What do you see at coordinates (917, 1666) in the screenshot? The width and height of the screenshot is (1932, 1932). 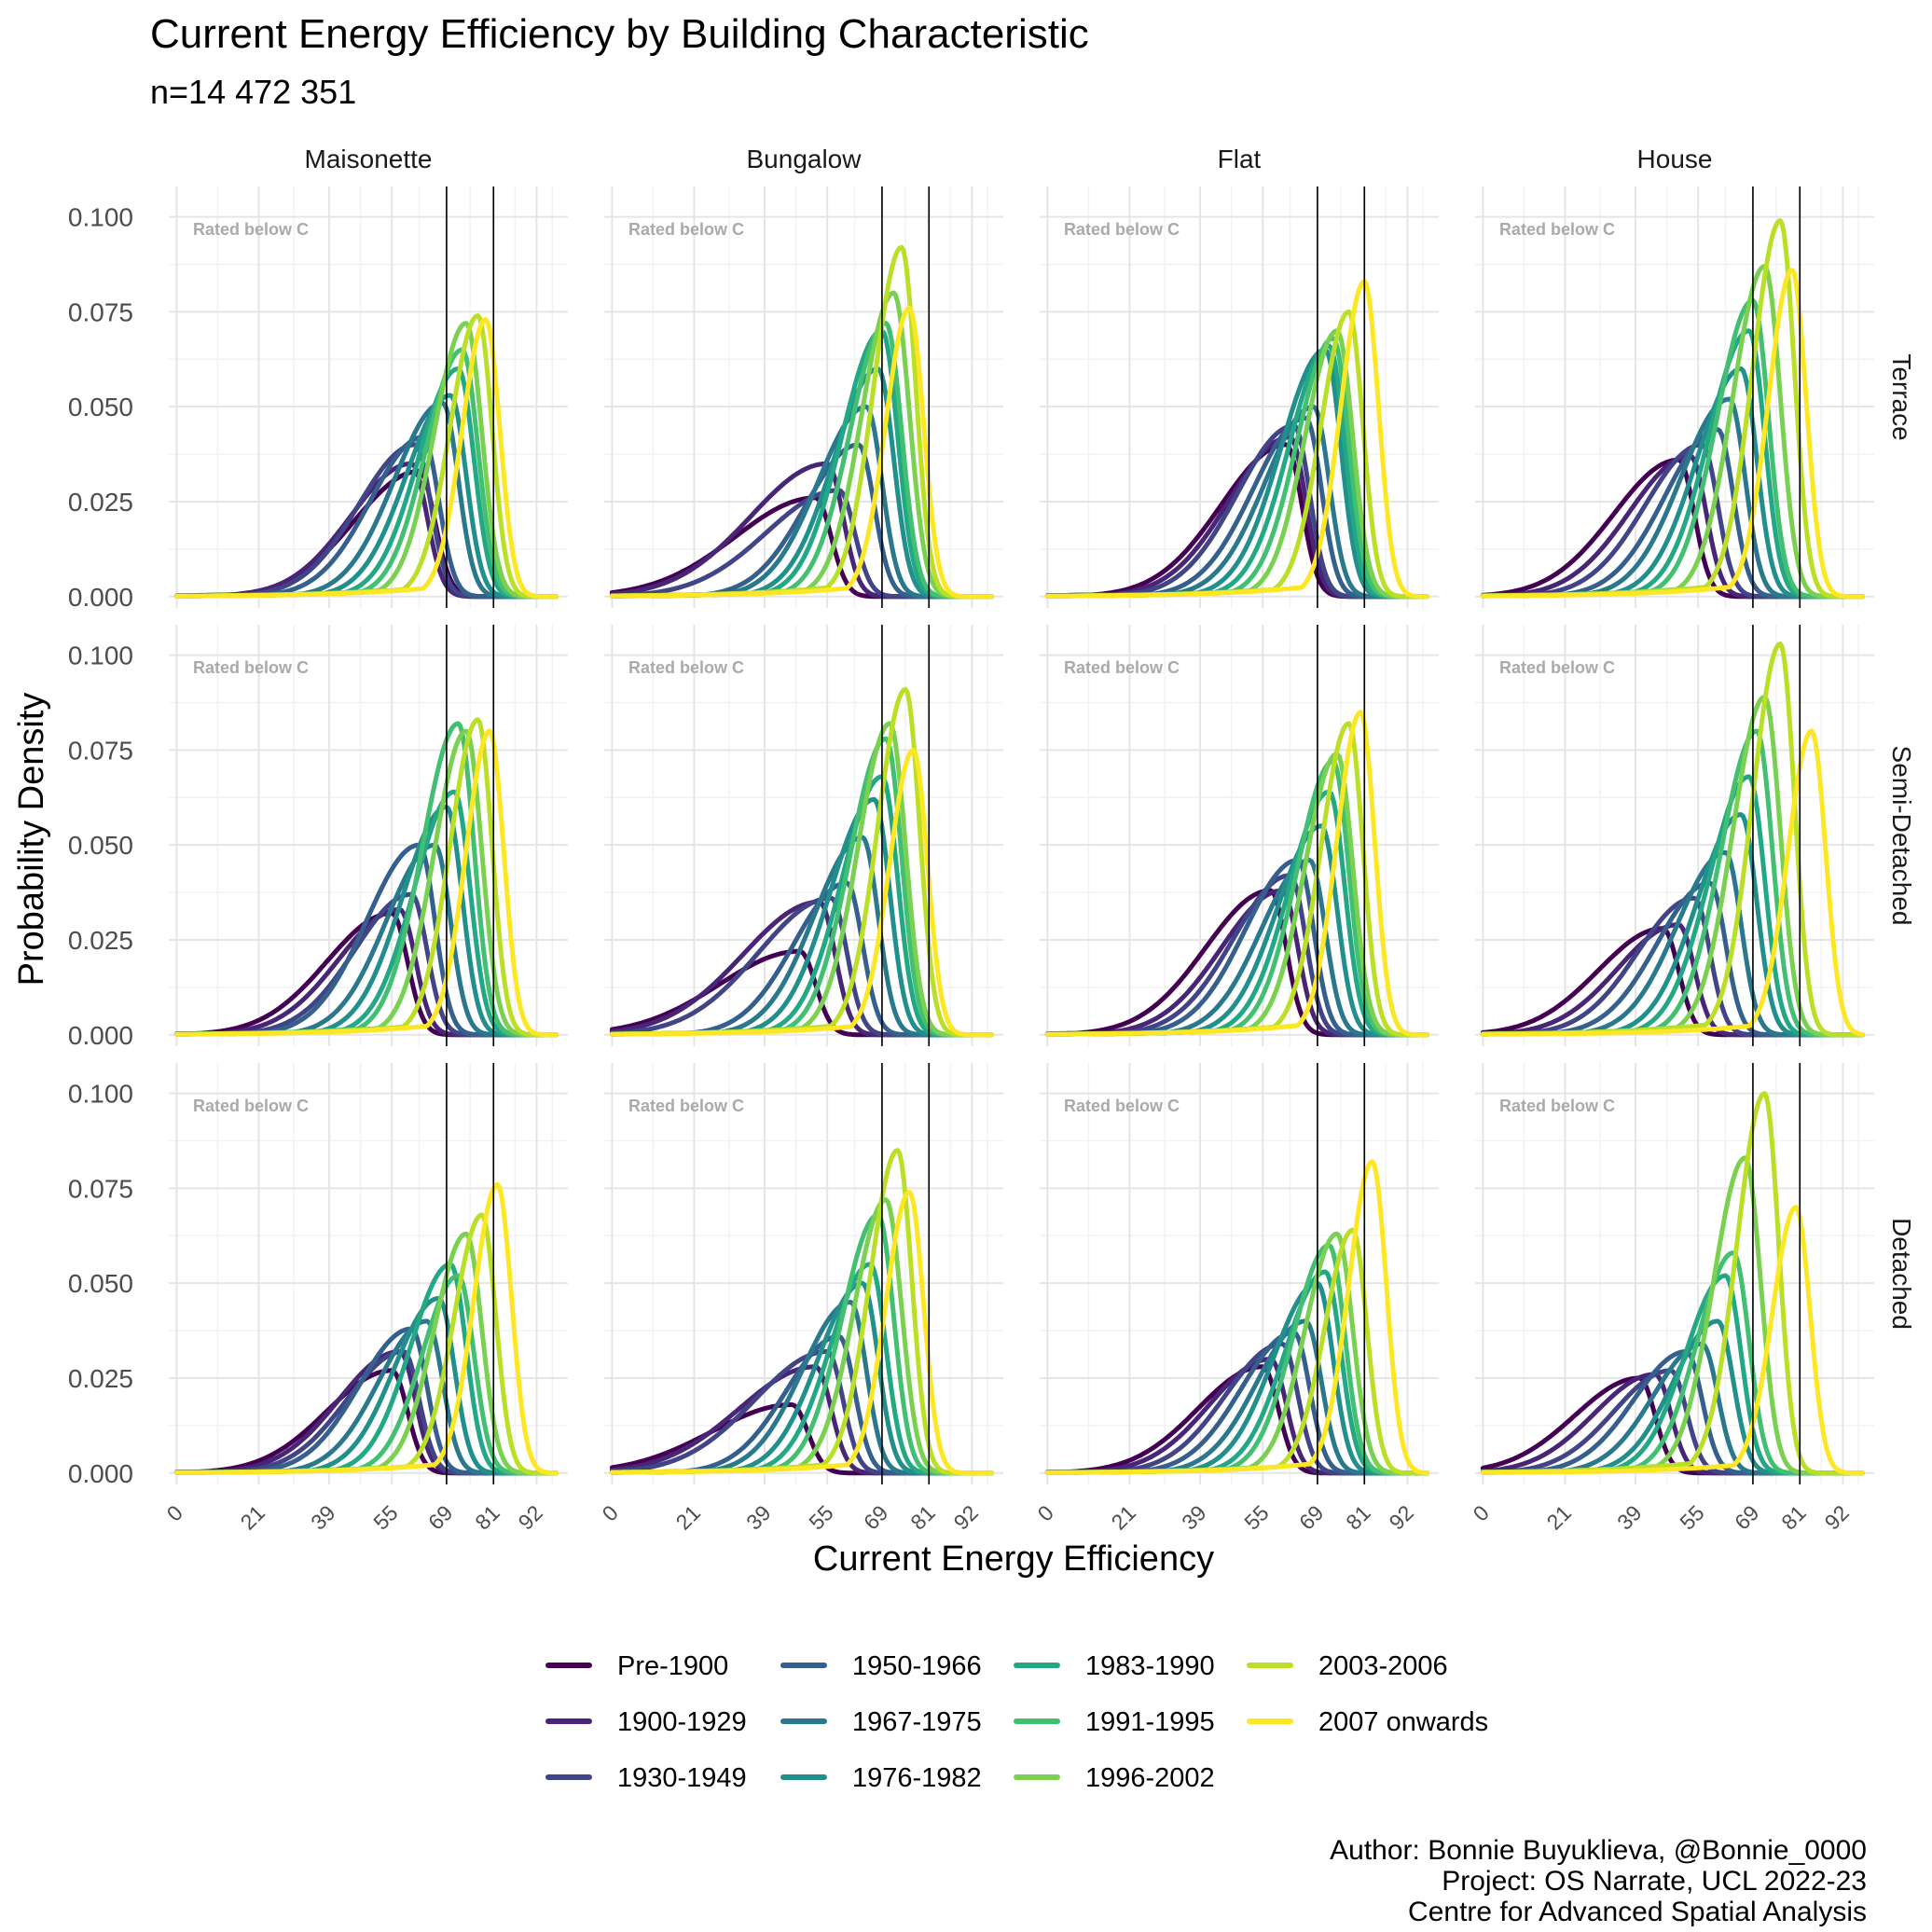 I see `legend-label: 1950-1966` at bounding box center [917, 1666].